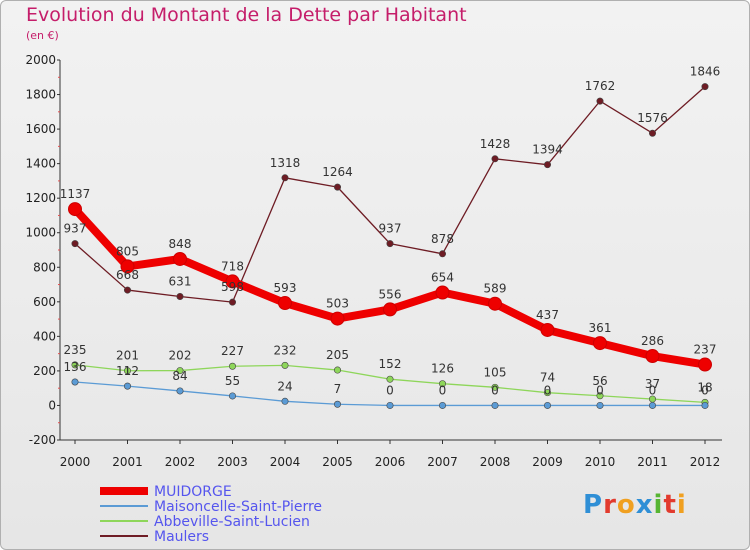 The image size is (750, 550). Describe the element at coordinates (180, 462) in the screenshot. I see `x-tick-label: 2002` at that location.